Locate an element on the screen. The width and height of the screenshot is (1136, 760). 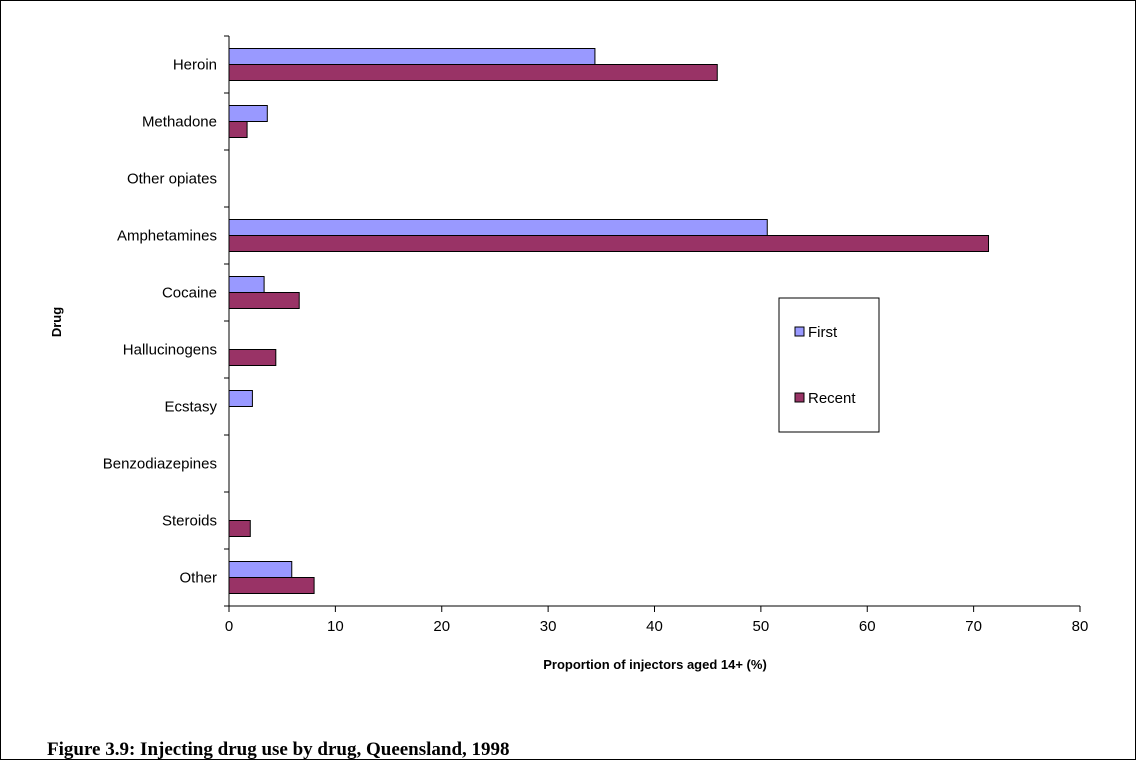
legend-label-first: First is located at coordinates (823, 332).